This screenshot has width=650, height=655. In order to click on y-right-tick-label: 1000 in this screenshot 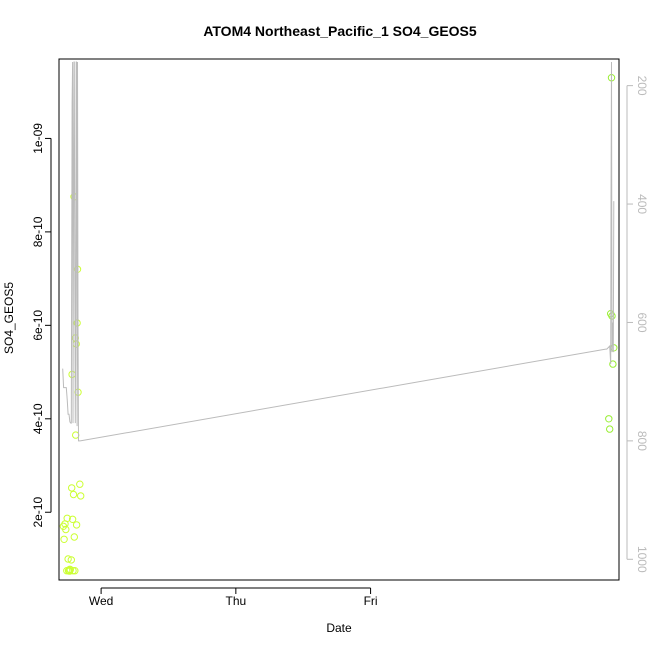, I will do `click(642, 559)`.